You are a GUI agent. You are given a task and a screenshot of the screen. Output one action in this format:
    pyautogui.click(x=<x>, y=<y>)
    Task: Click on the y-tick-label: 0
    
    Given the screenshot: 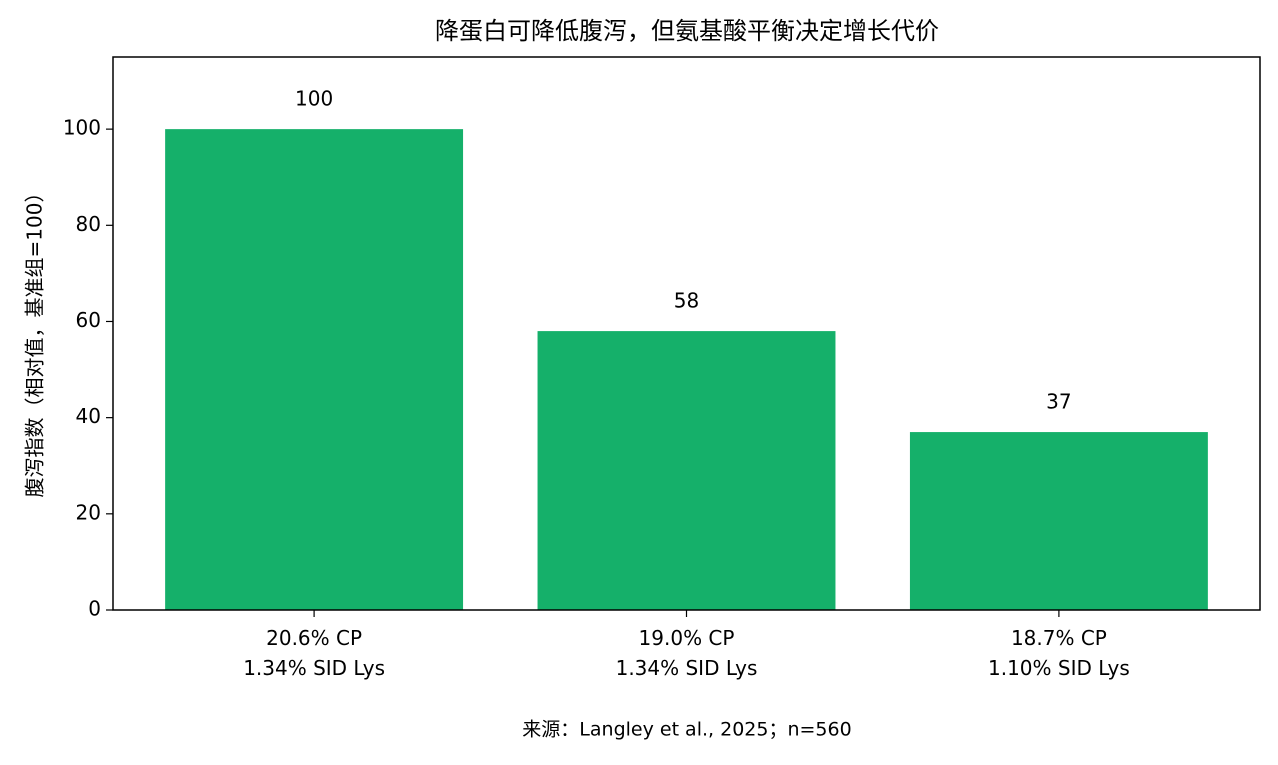 What is the action you would take?
    pyautogui.click(x=94, y=609)
    